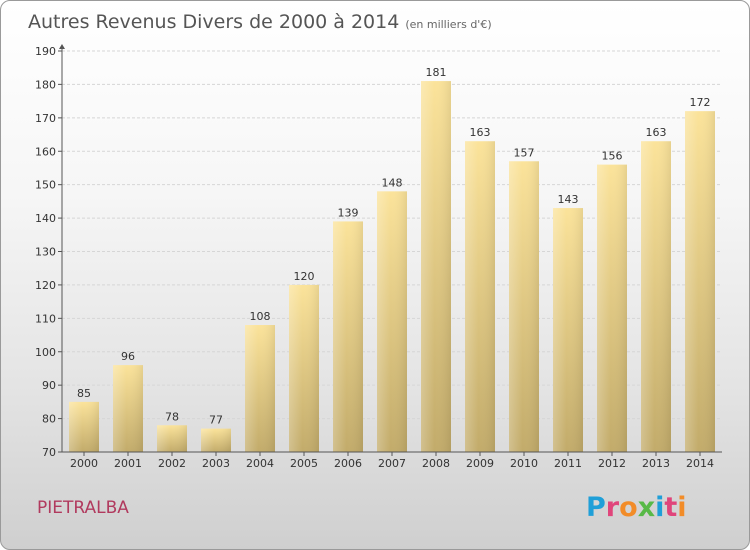 The height and width of the screenshot is (550, 750). What do you see at coordinates (524, 463) in the screenshot?
I see `x-tick-label: 2010` at bounding box center [524, 463].